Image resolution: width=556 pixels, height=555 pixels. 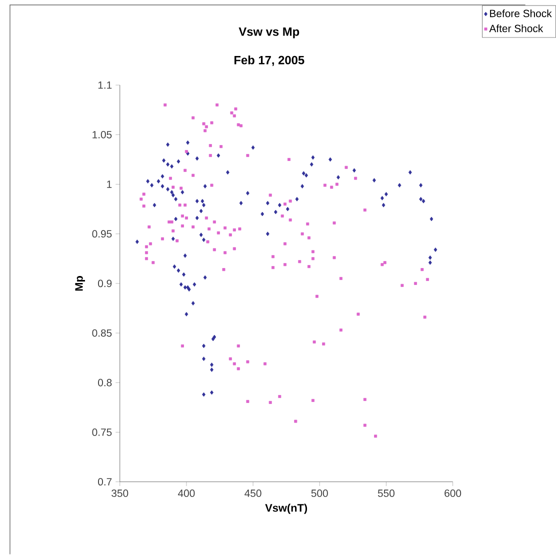 I want to click on y-tick-label: 0.95, so click(x=102, y=234).